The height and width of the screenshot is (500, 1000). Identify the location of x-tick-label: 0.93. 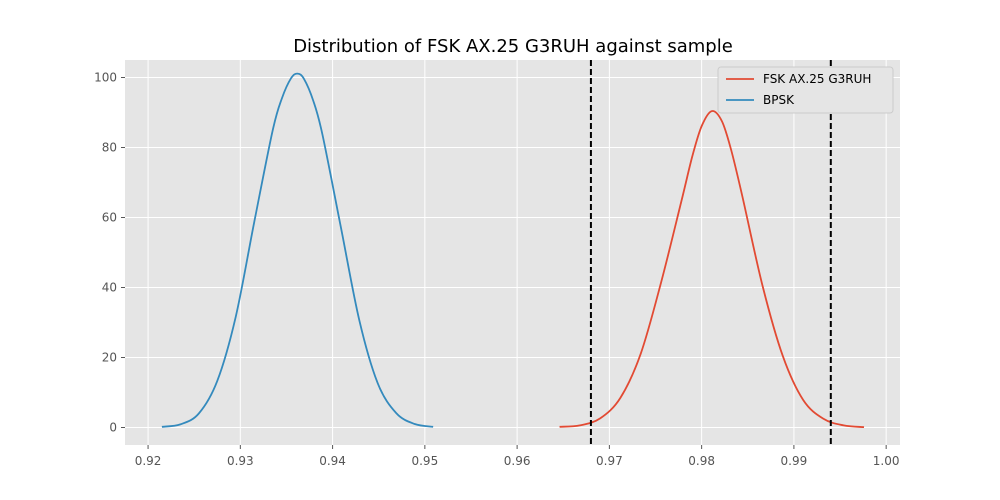
(240, 461).